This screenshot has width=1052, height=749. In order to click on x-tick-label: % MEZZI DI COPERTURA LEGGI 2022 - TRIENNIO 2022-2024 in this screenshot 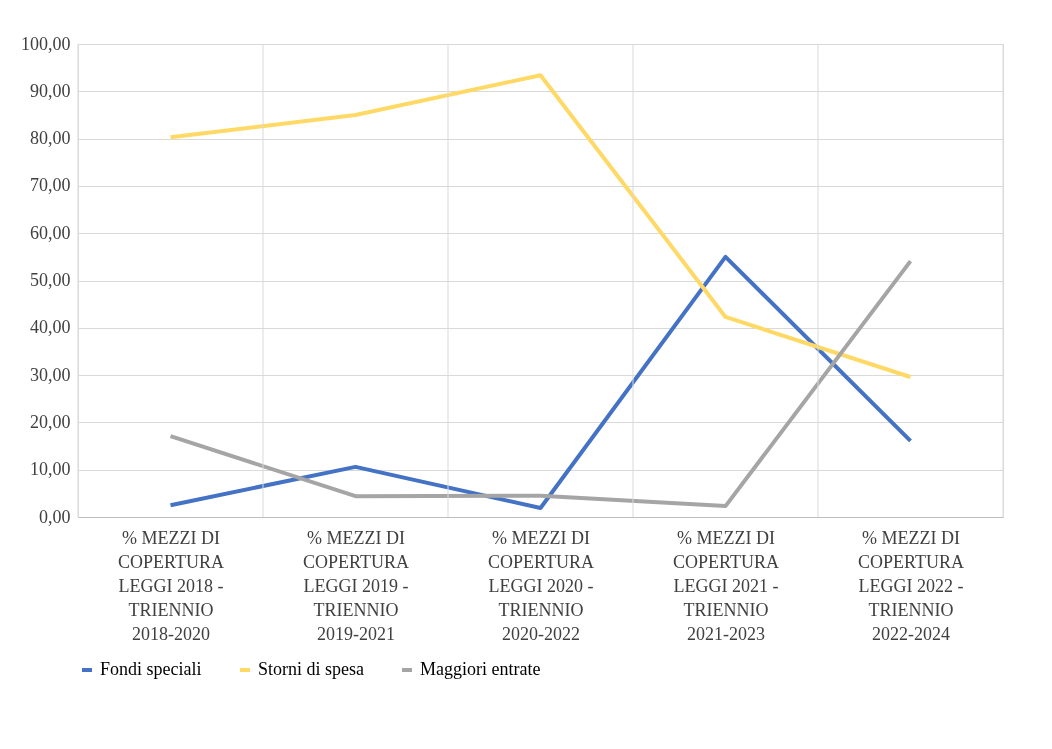, I will do `click(911, 585)`.